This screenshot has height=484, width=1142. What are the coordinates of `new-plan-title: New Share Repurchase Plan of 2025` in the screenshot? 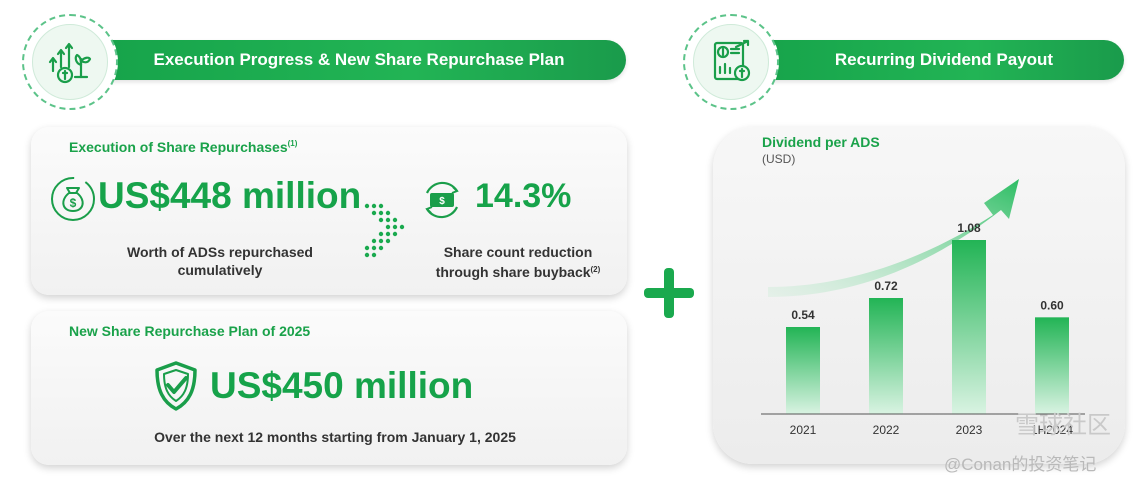 It's located at (190, 331).